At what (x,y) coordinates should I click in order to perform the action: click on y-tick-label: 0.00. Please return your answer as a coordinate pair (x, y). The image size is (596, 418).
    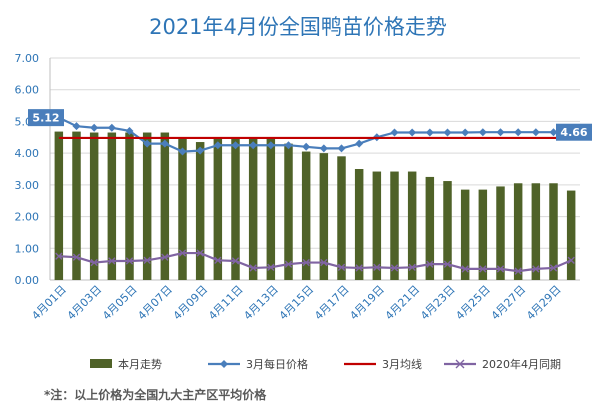
    Looking at the image, I should click on (27, 280).